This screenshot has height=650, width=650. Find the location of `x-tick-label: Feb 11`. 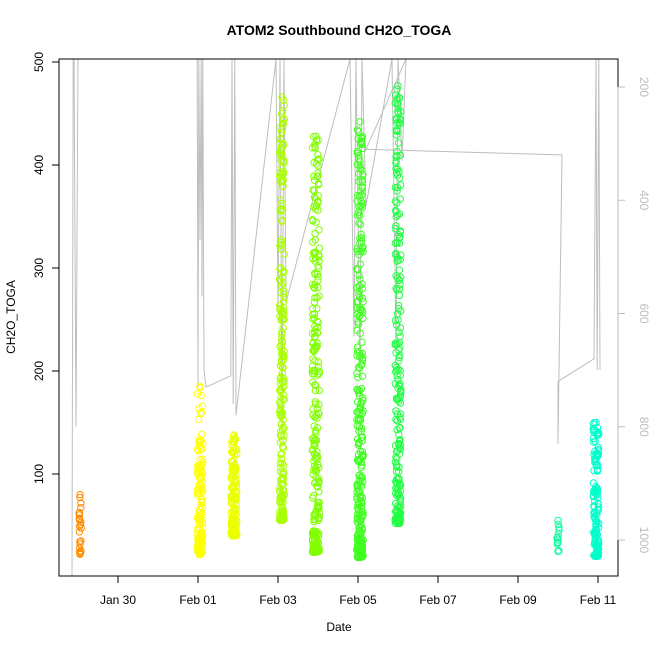

x-tick-label: Feb 11 is located at coordinates (598, 600).